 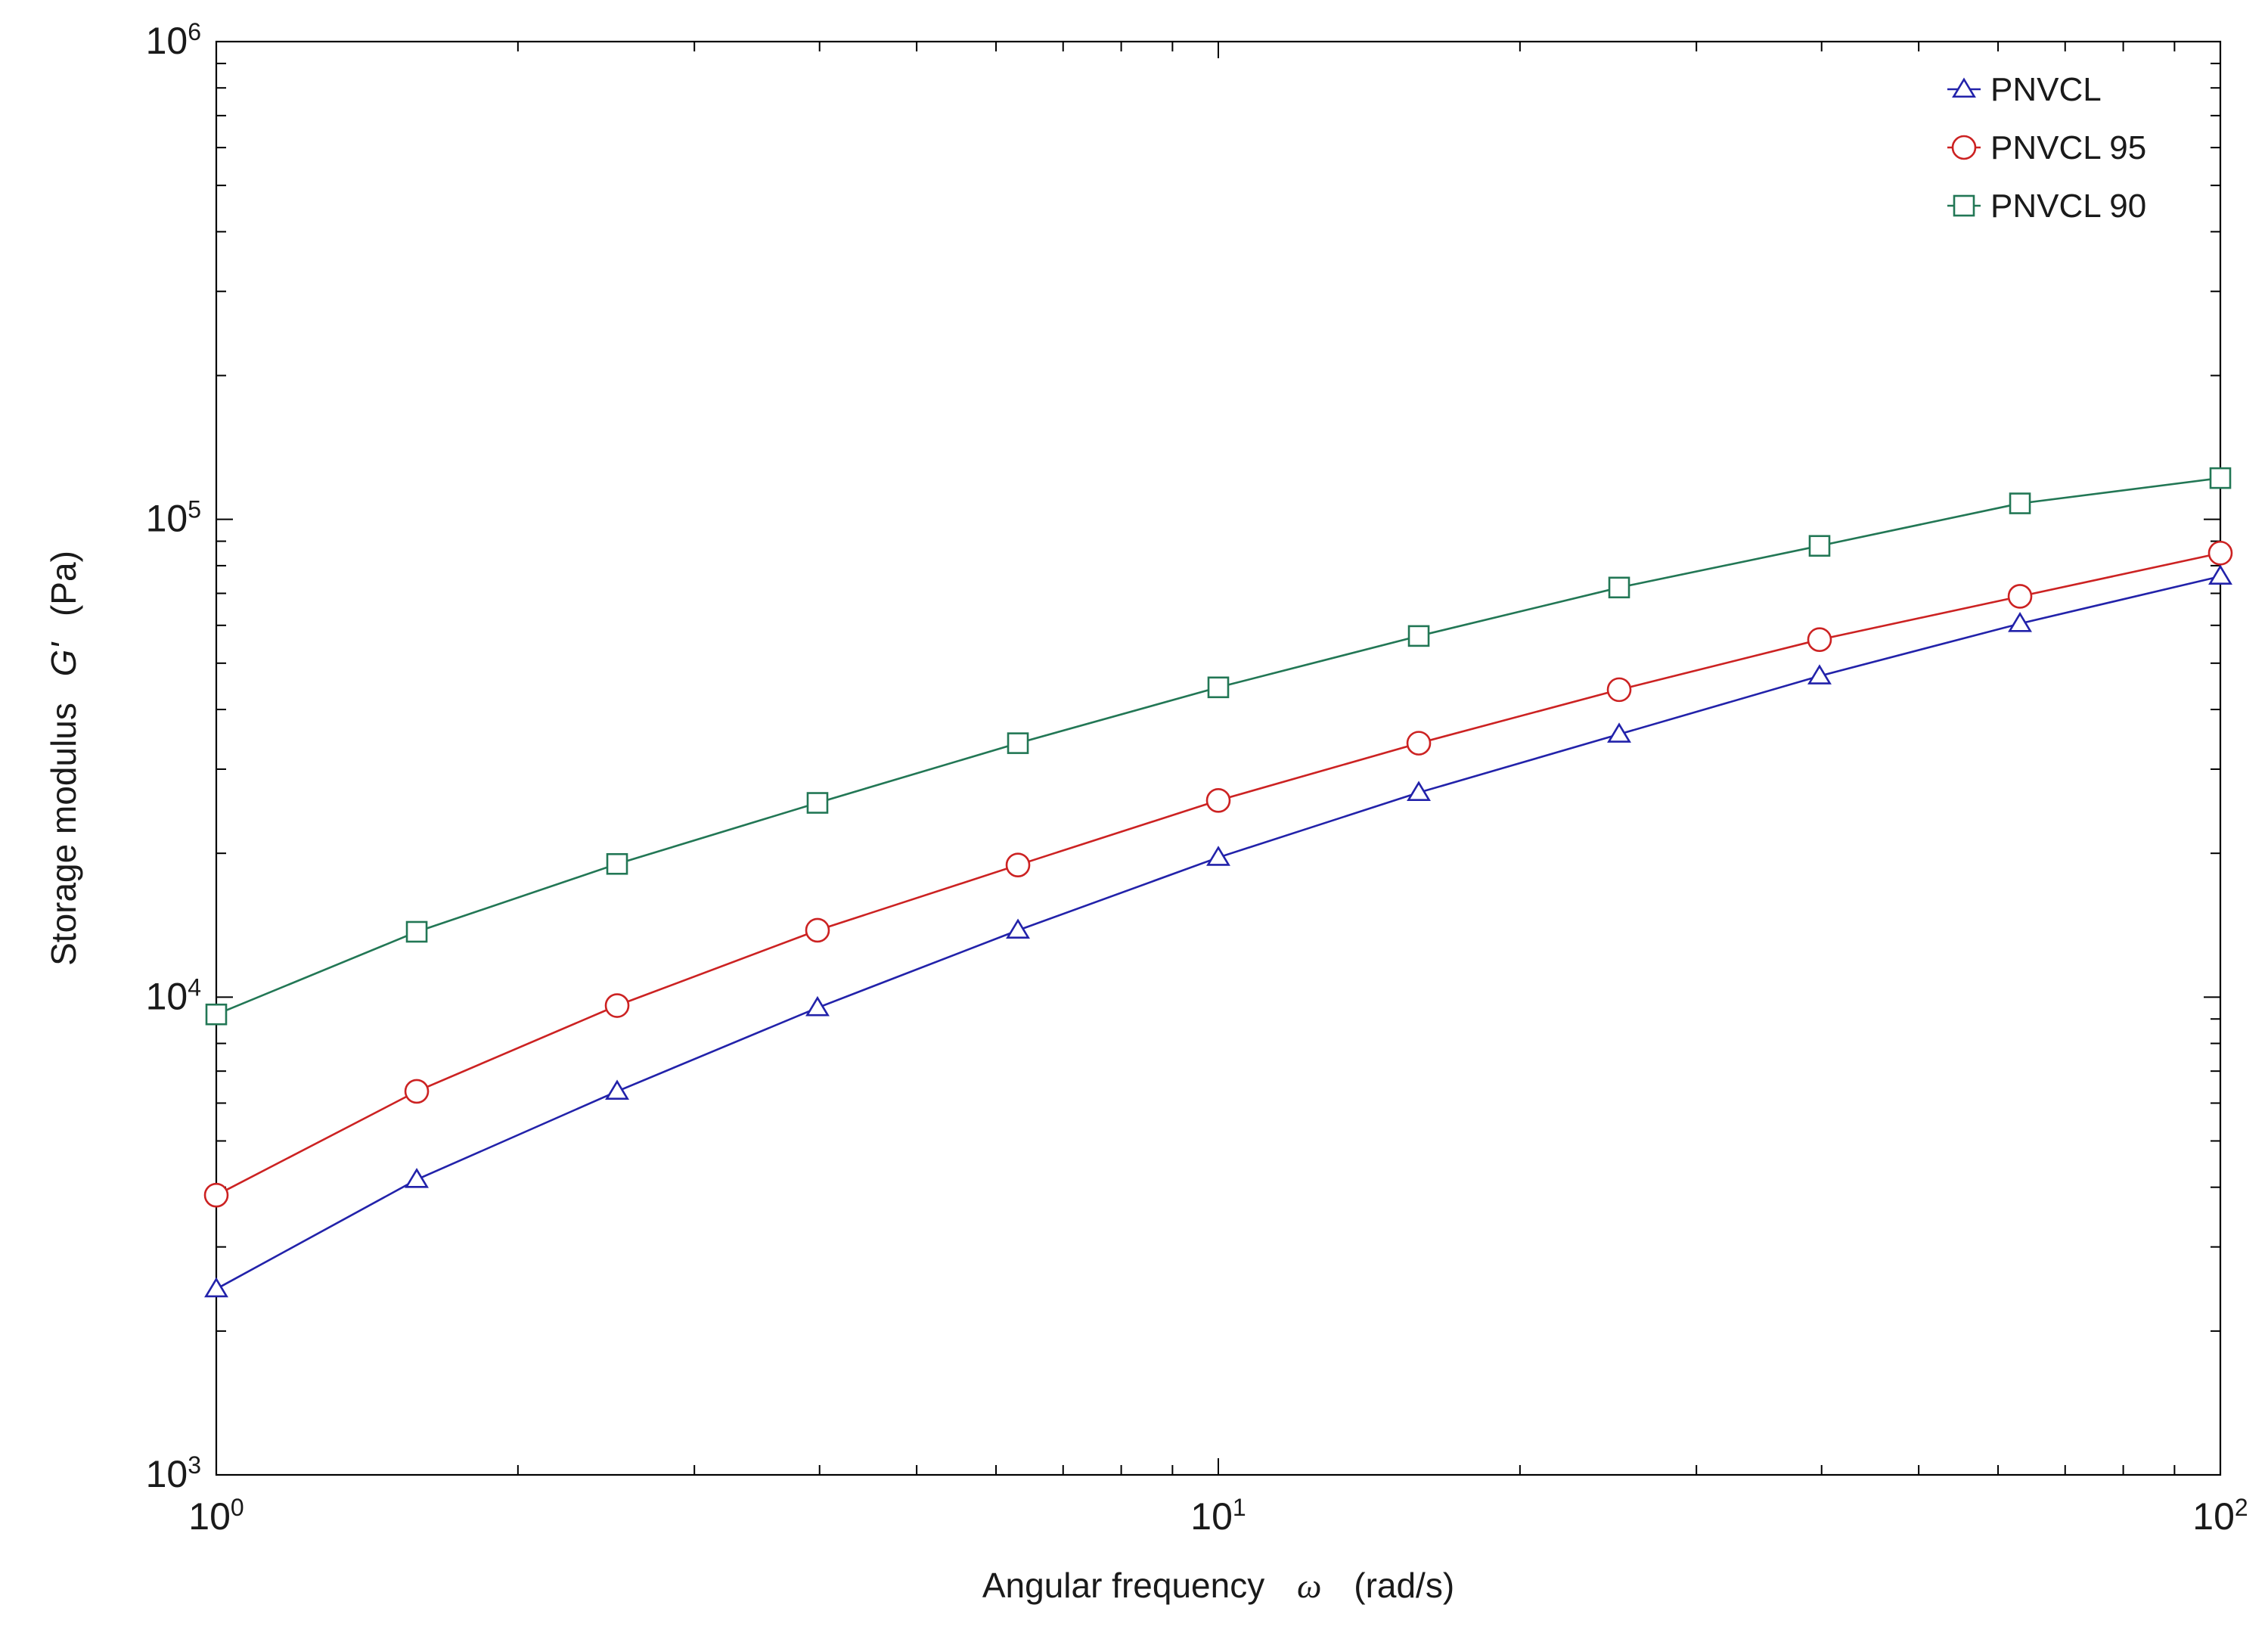 I want to click on x-tick-label-exponent: 2, so click(x=2241, y=1507).